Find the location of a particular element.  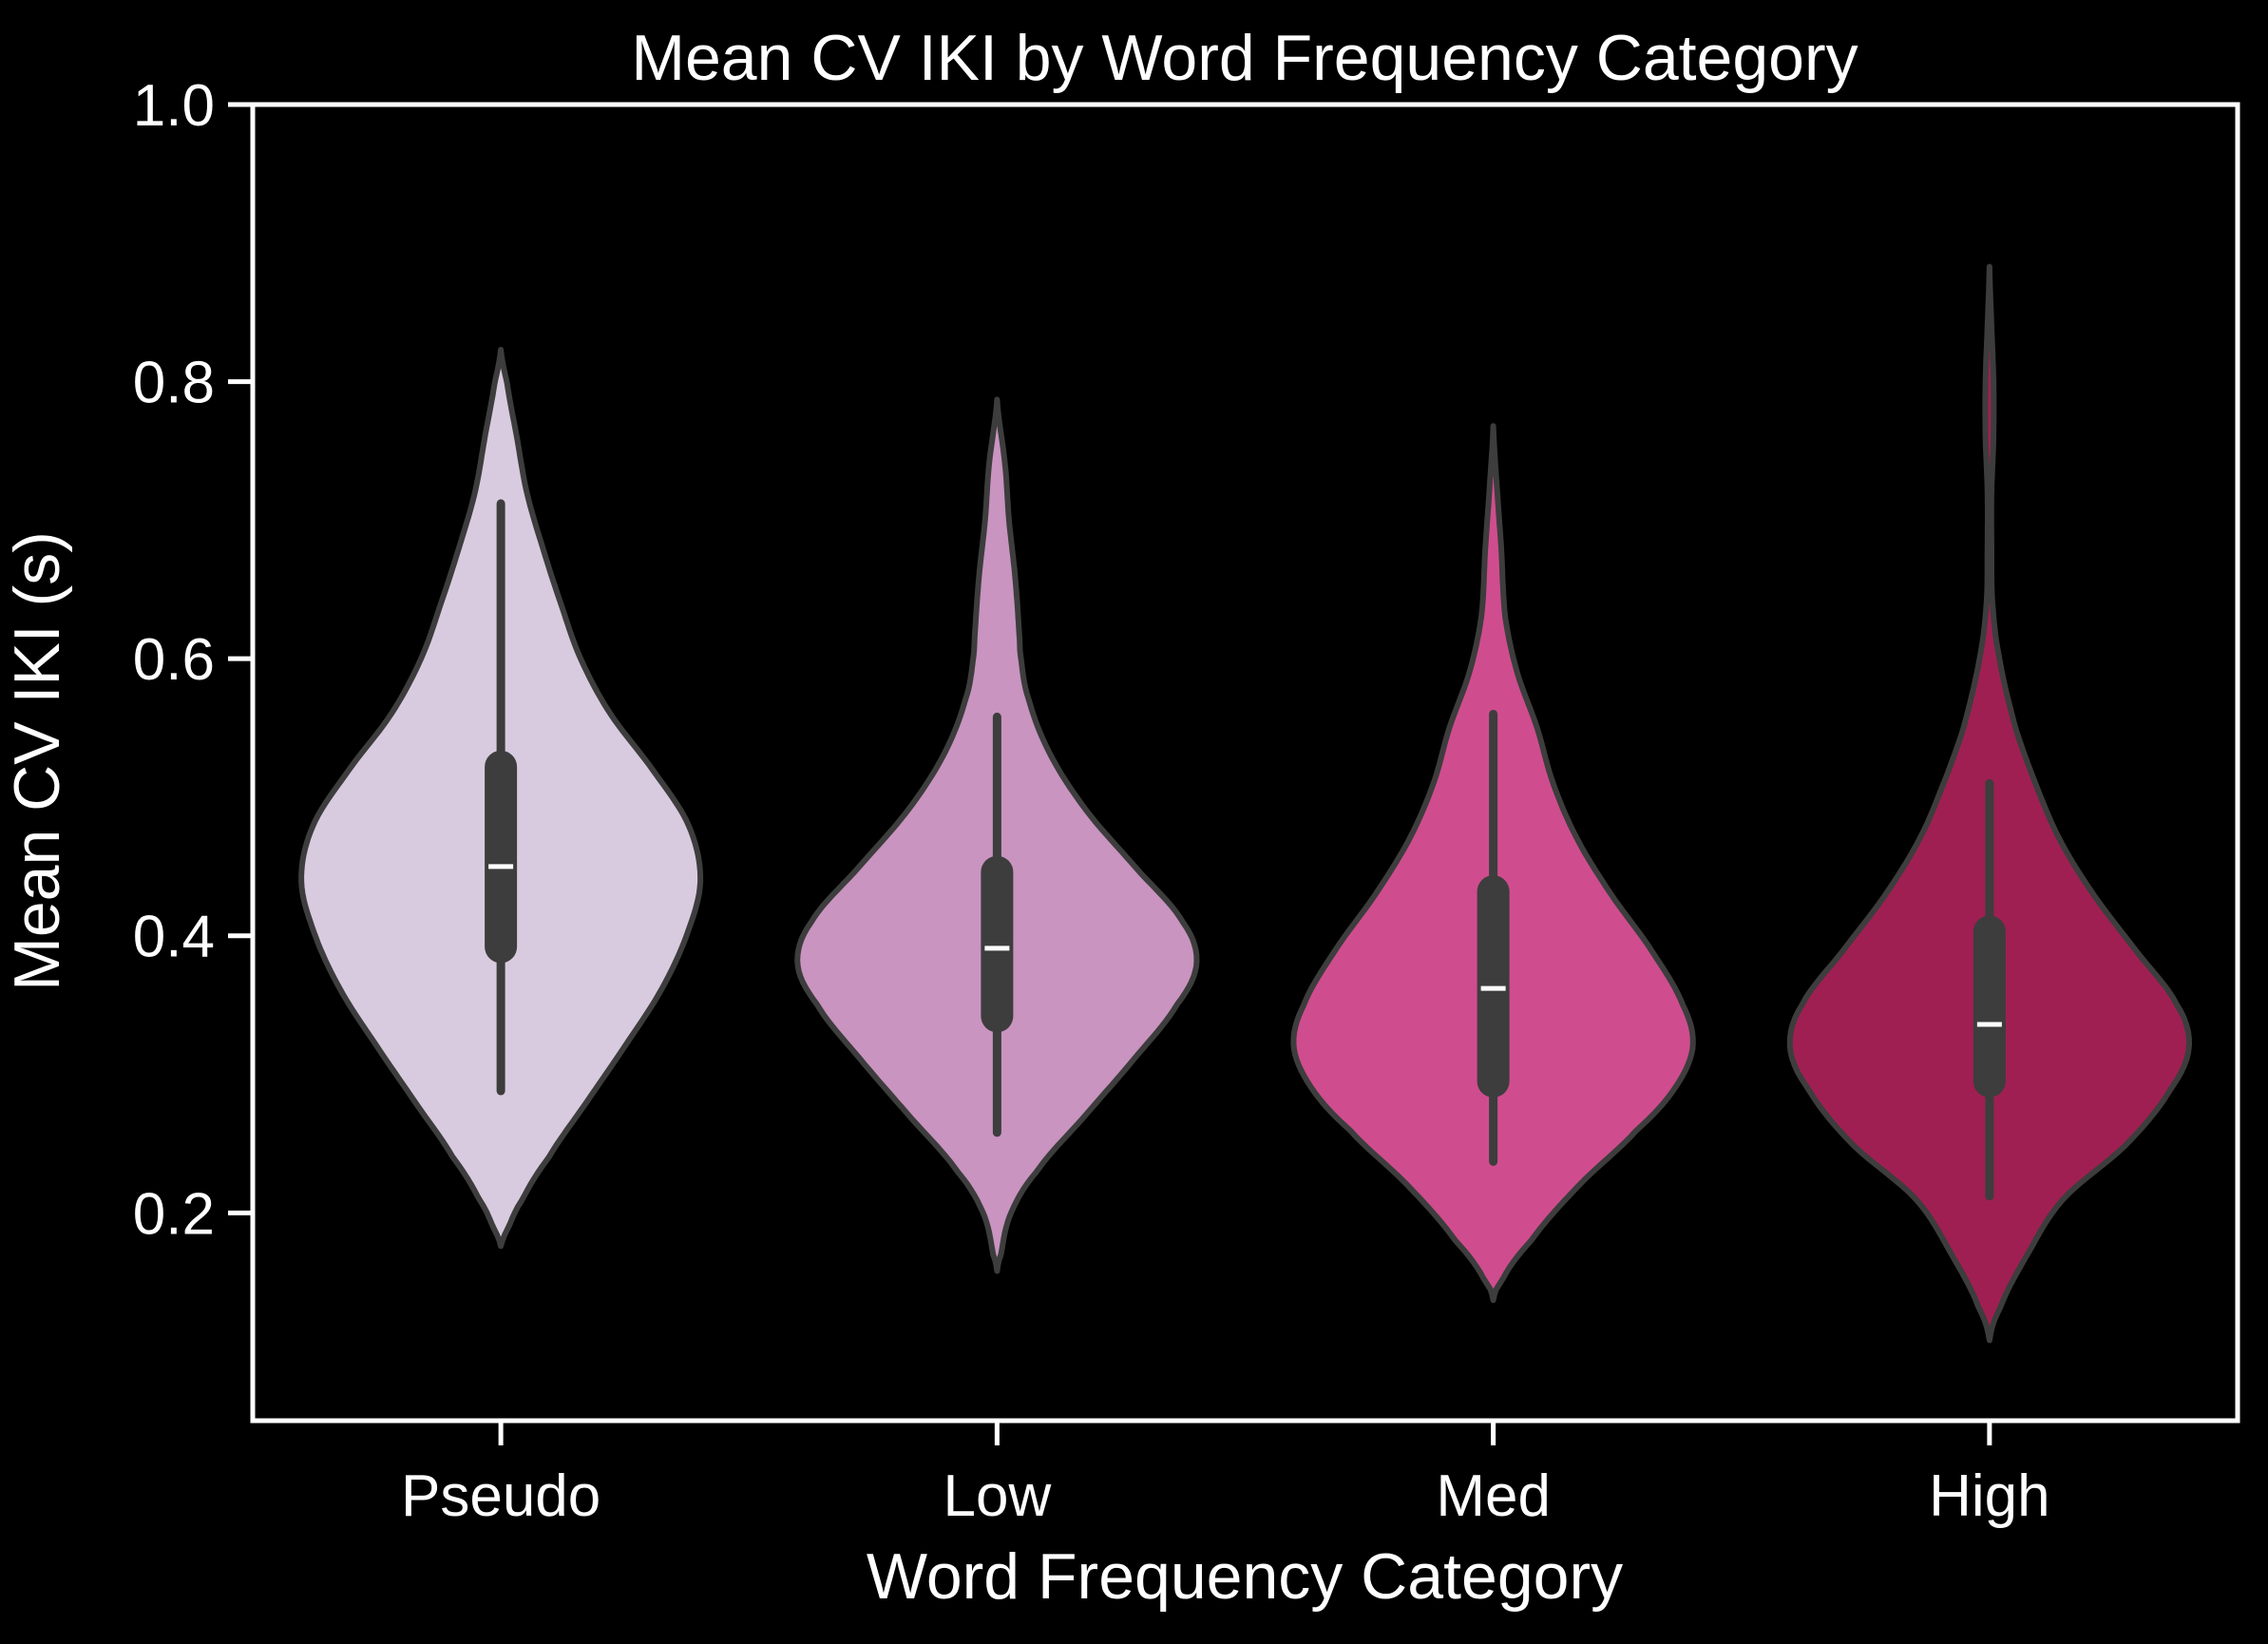

y-tick-label: 0.6 is located at coordinates (174, 660).